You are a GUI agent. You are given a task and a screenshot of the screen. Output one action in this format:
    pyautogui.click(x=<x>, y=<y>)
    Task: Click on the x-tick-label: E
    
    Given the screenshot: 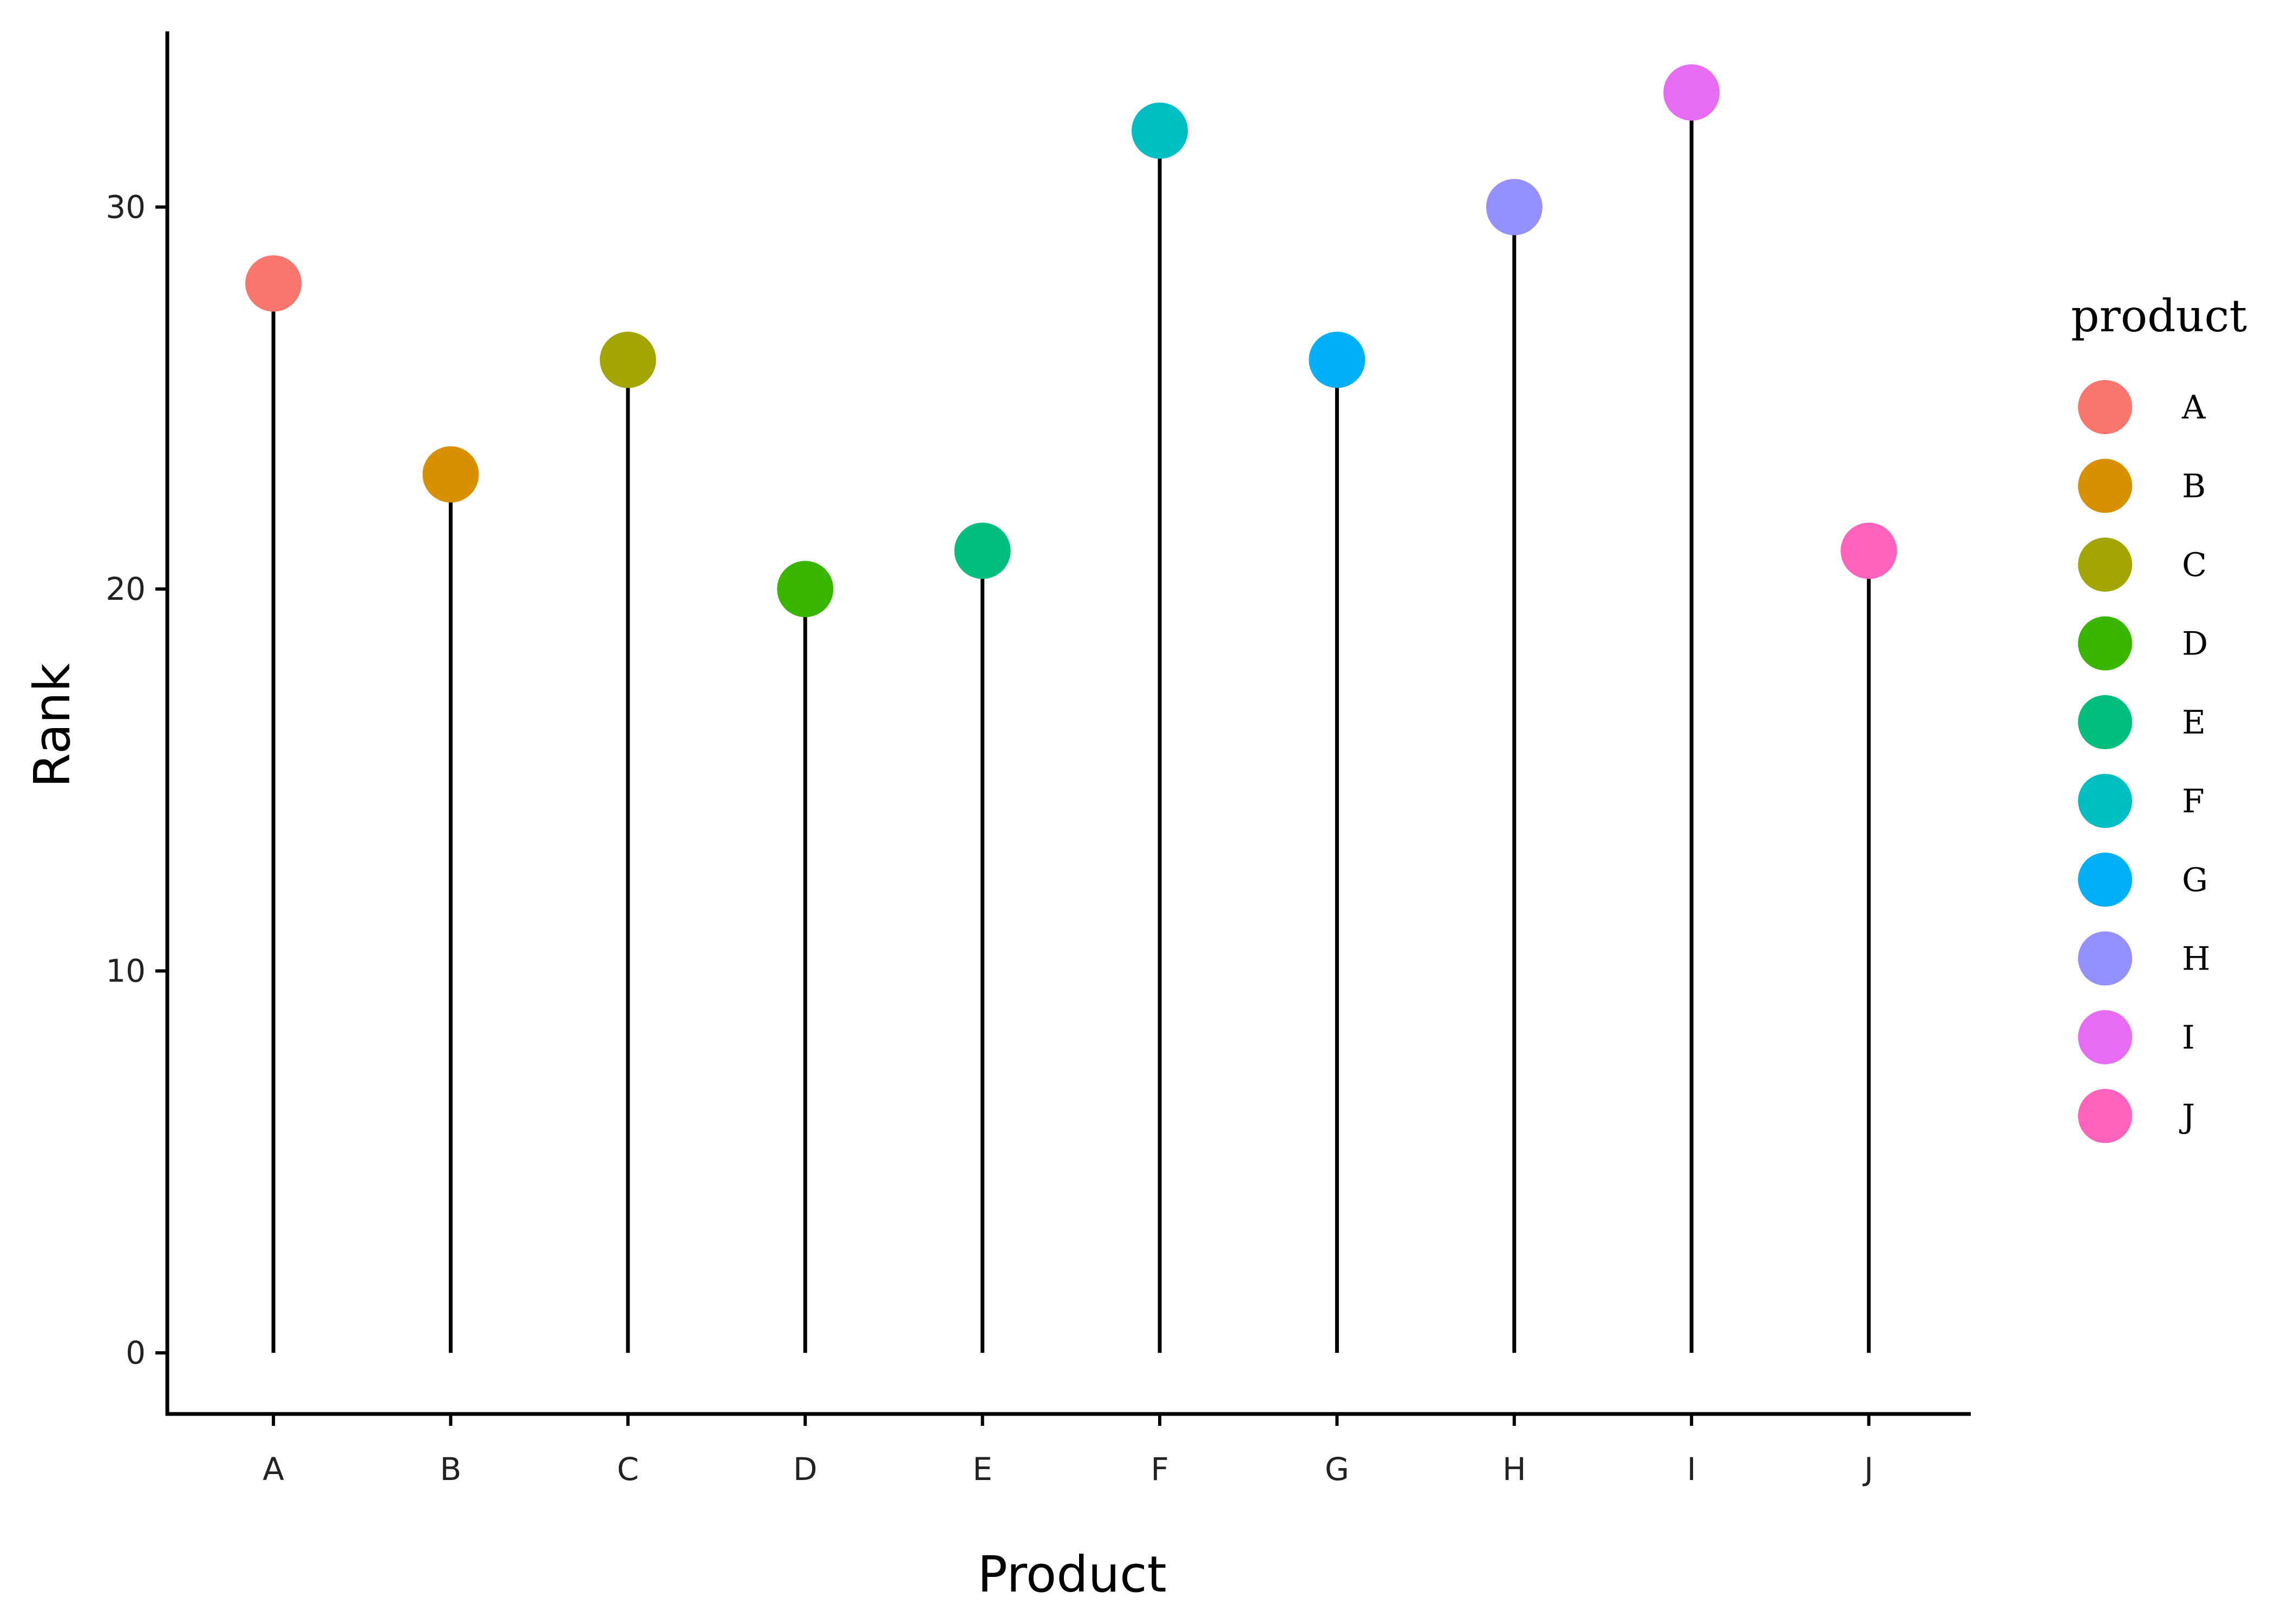 What is the action you would take?
    pyautogui.click(x=982, y=1469)
    